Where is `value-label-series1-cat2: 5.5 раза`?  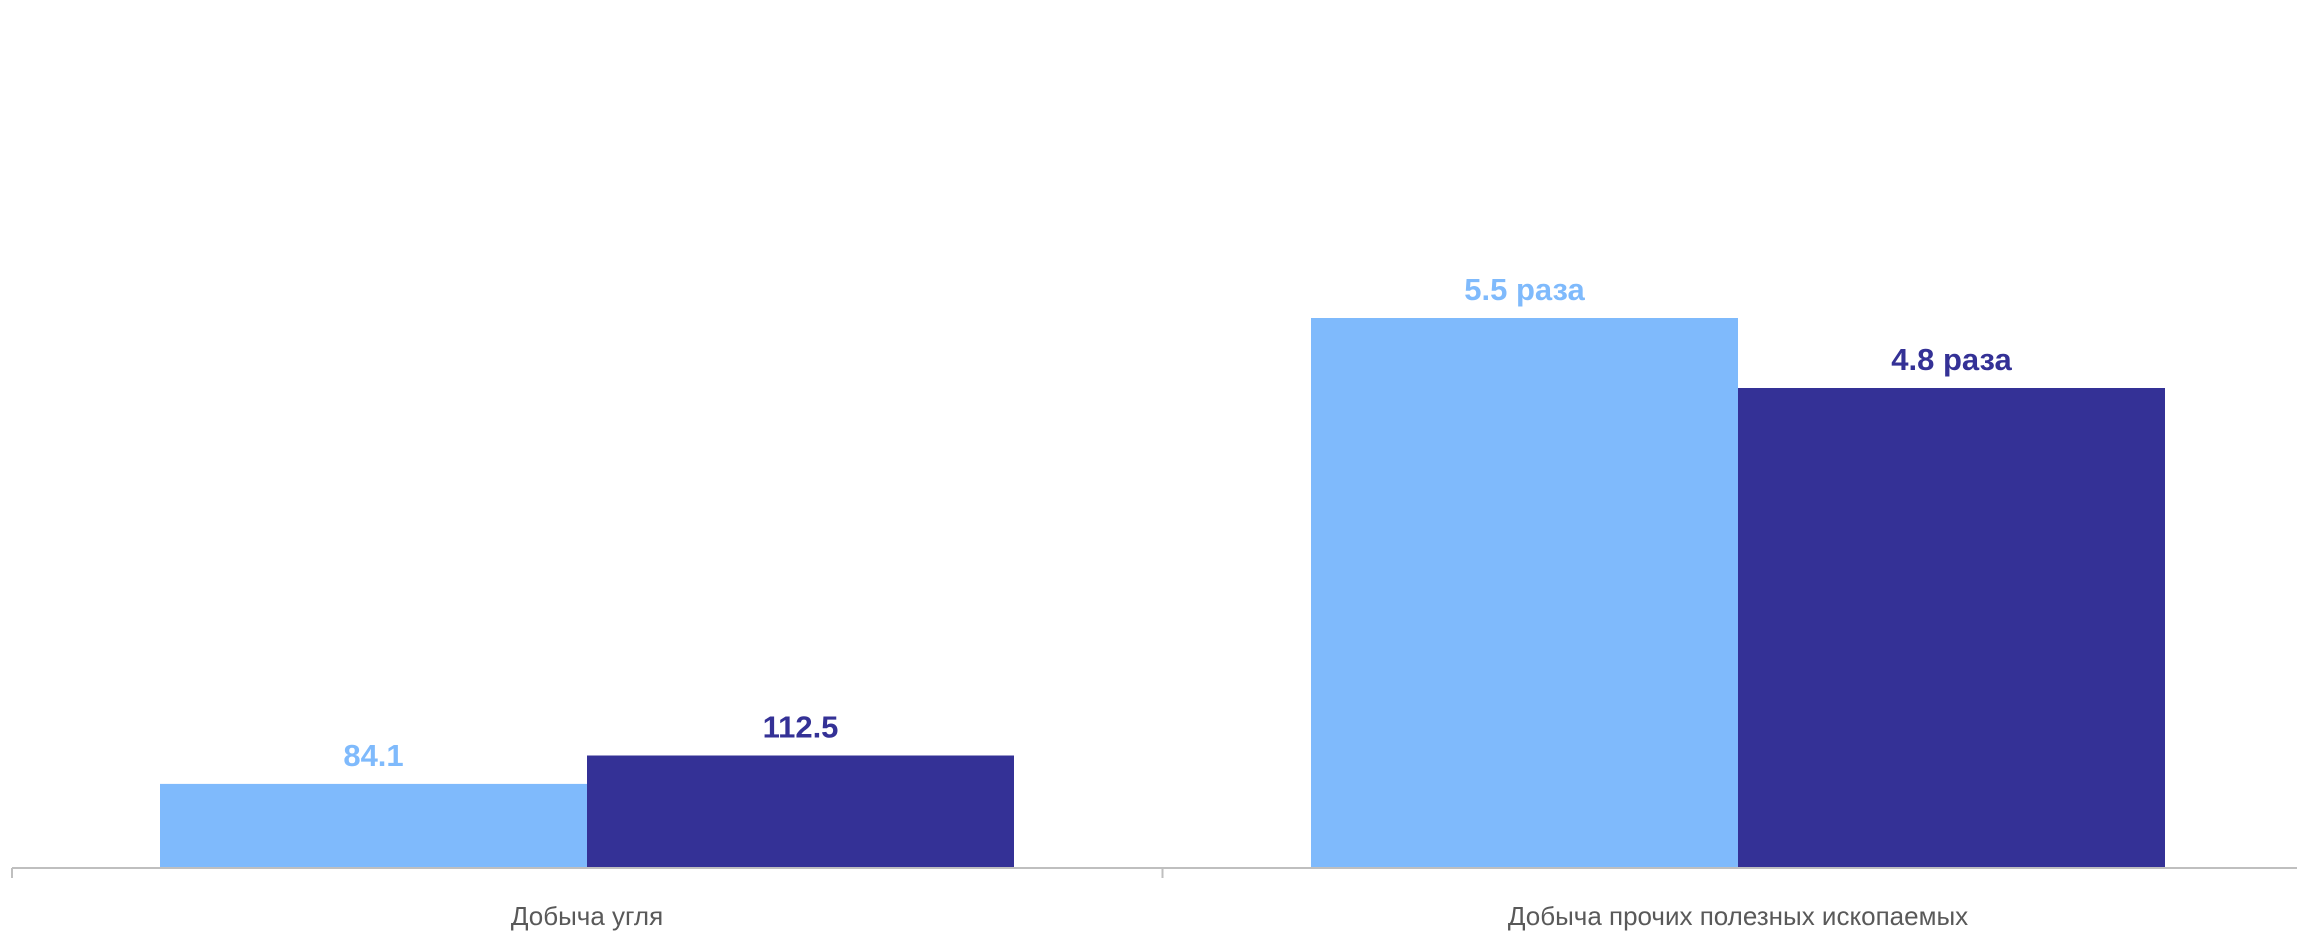
value-label-series1-cat2: 5.5 раза is located at coordinates (1524, 289).